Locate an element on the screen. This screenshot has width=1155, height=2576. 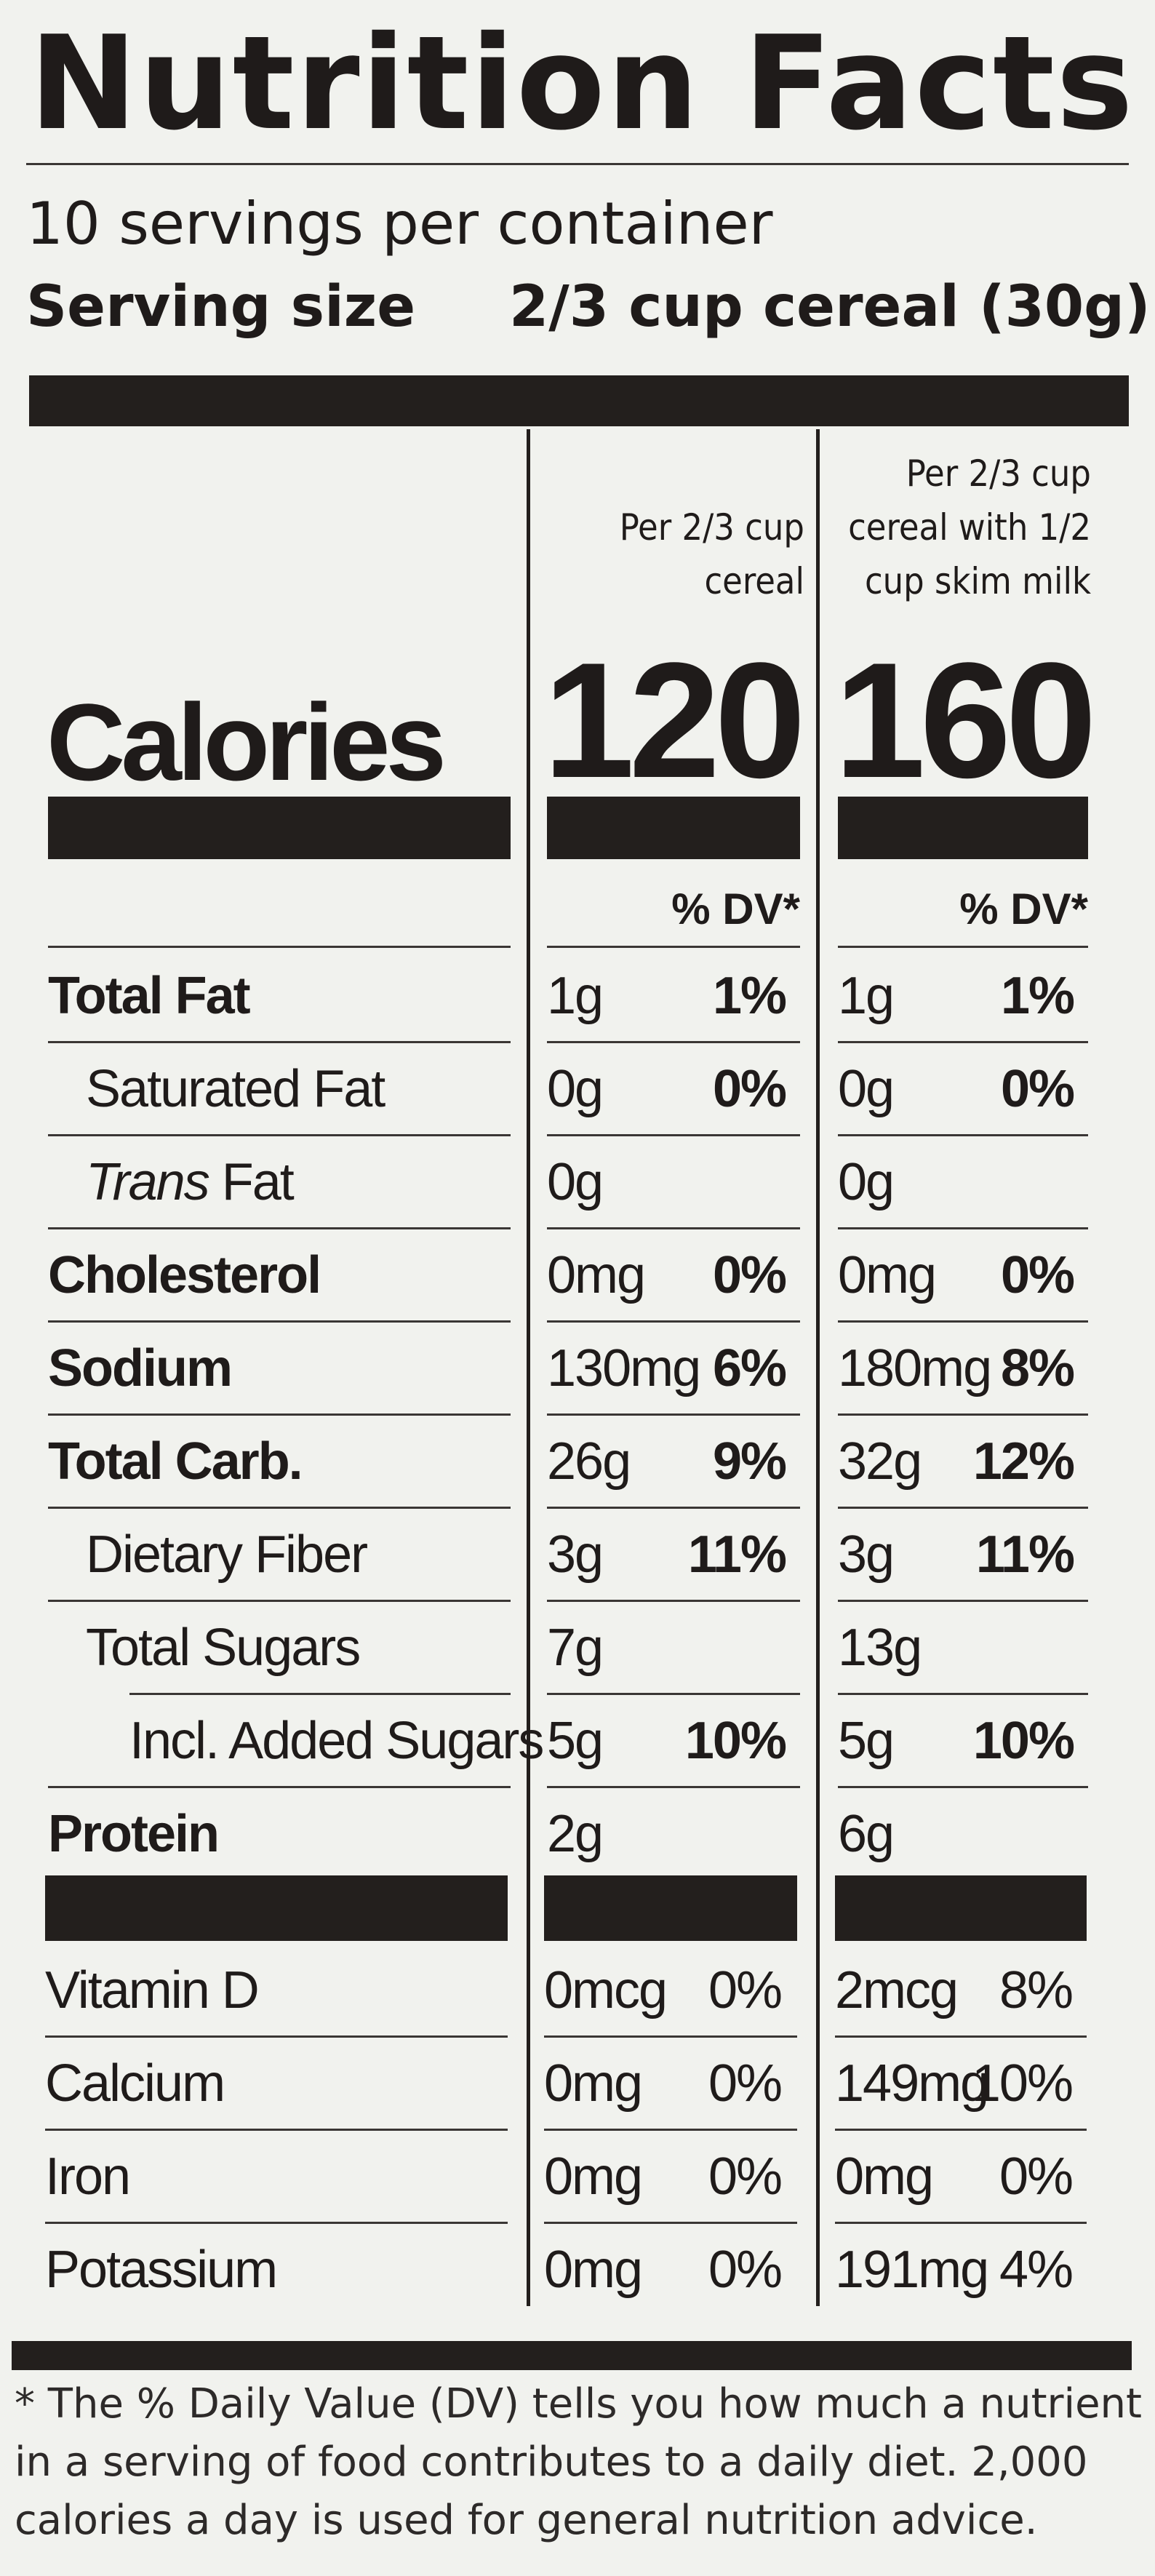
nutrient-row: Total Fat 1g 1% 1g 1% is located at coordinates (577, 995).